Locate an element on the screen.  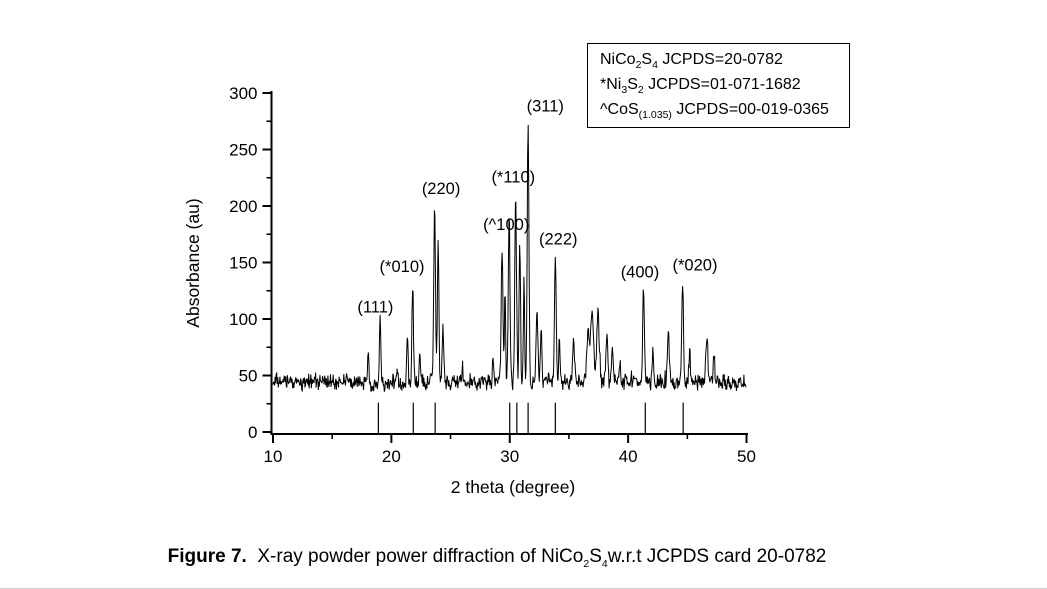
svg-text: 100 is located at coordinates (243, 319).